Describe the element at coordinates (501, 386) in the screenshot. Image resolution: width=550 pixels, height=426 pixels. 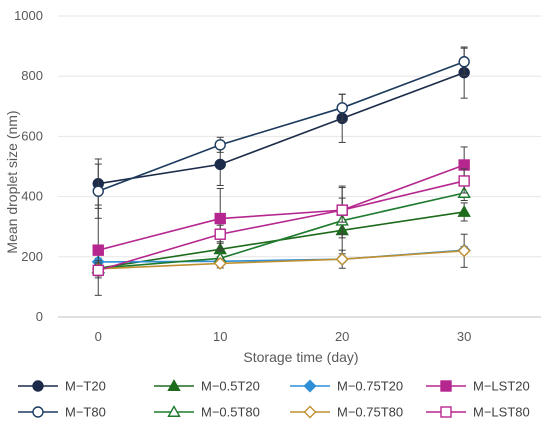
I see `legend-label: M−LST20` at that location.